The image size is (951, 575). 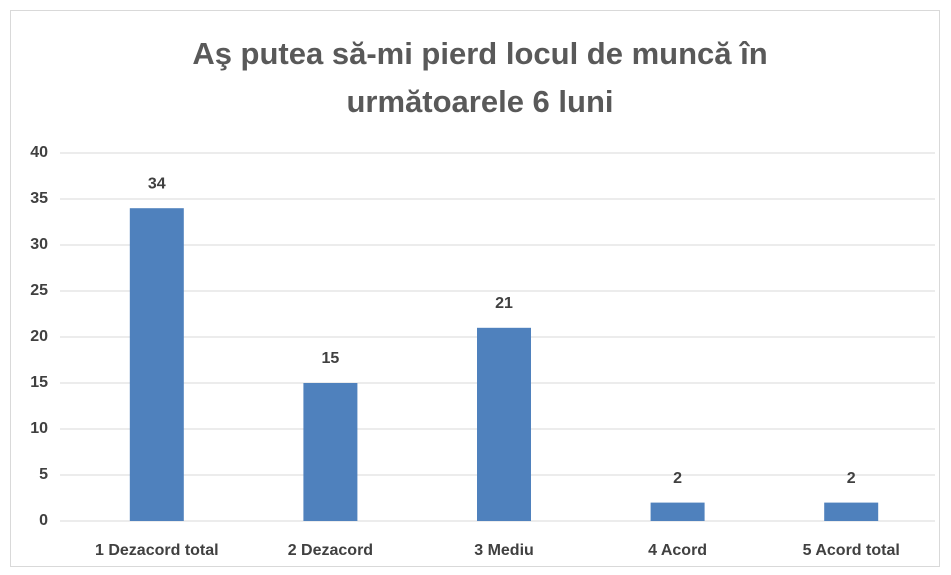 I want to click on data-label: 15, so click(x=331, y=358).